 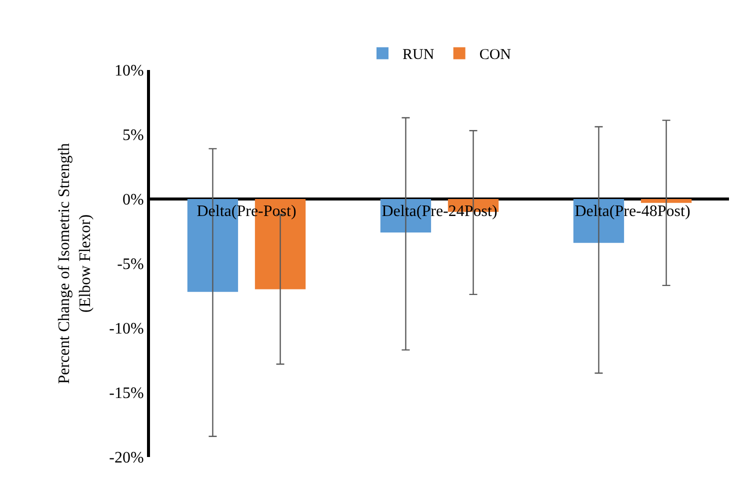 I want to click on y-tick-label: -20%, so click(x=126, y=458).